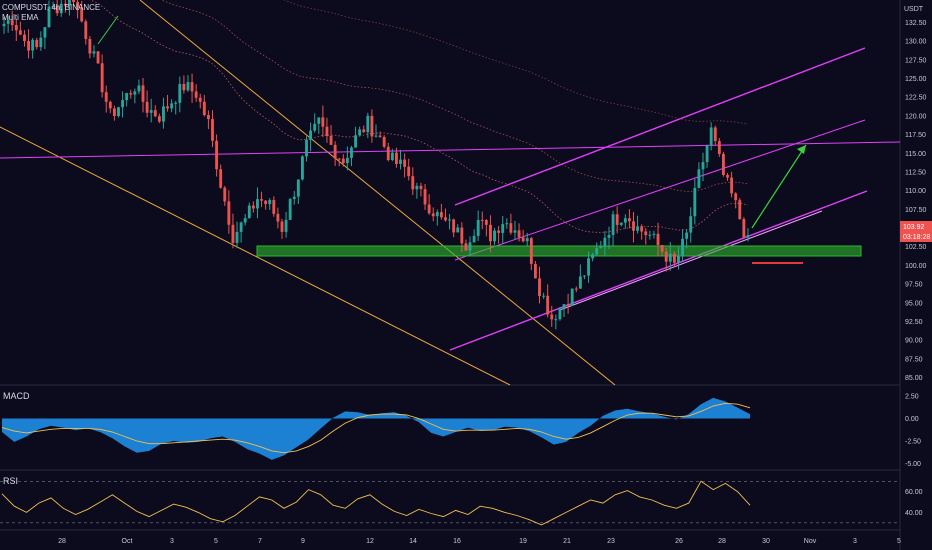 The image size is (932, 550). Describe the element at coordinates (450, 150) in the screenshot. I see `horizontal-trendline` at that location.